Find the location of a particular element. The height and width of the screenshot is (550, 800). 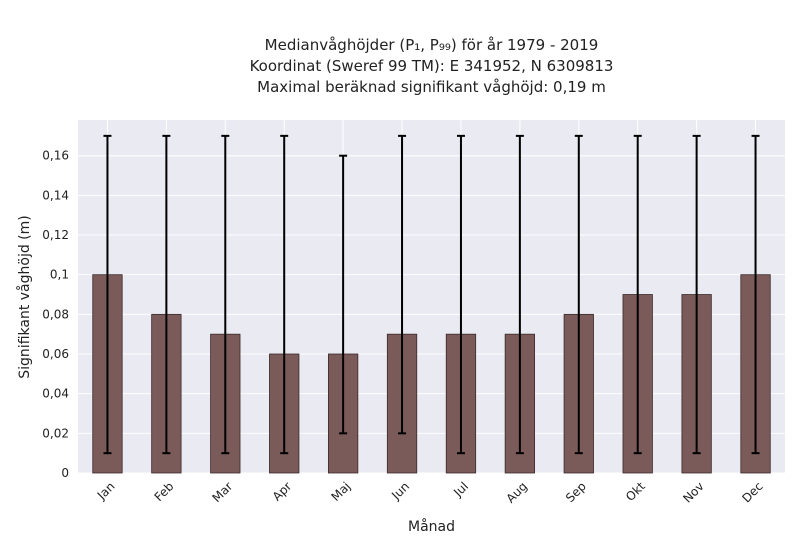

x-tick-label: Mar is located at coordinates (223, 492).